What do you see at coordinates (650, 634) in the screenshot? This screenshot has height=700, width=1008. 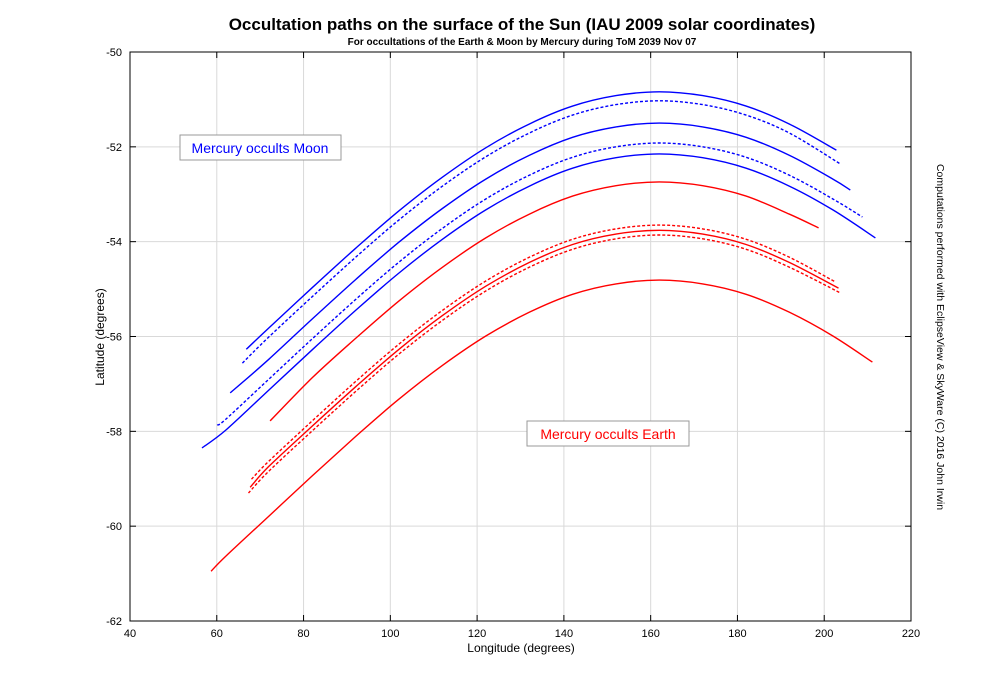 I see `x-tick-label: 160` at bounding box center [650, 634].